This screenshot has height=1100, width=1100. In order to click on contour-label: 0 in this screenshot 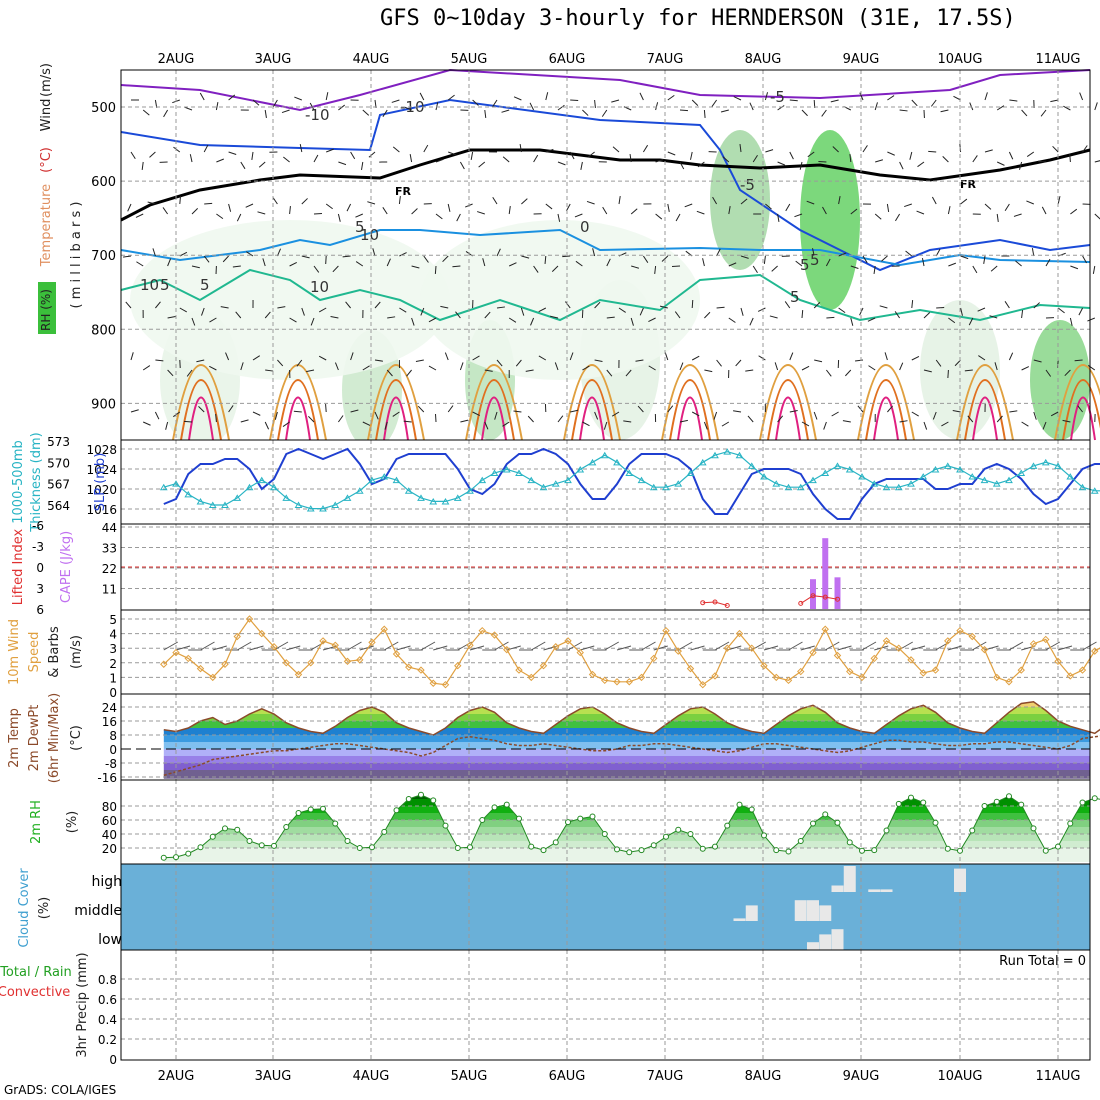, I will do `click(585, 227)`.